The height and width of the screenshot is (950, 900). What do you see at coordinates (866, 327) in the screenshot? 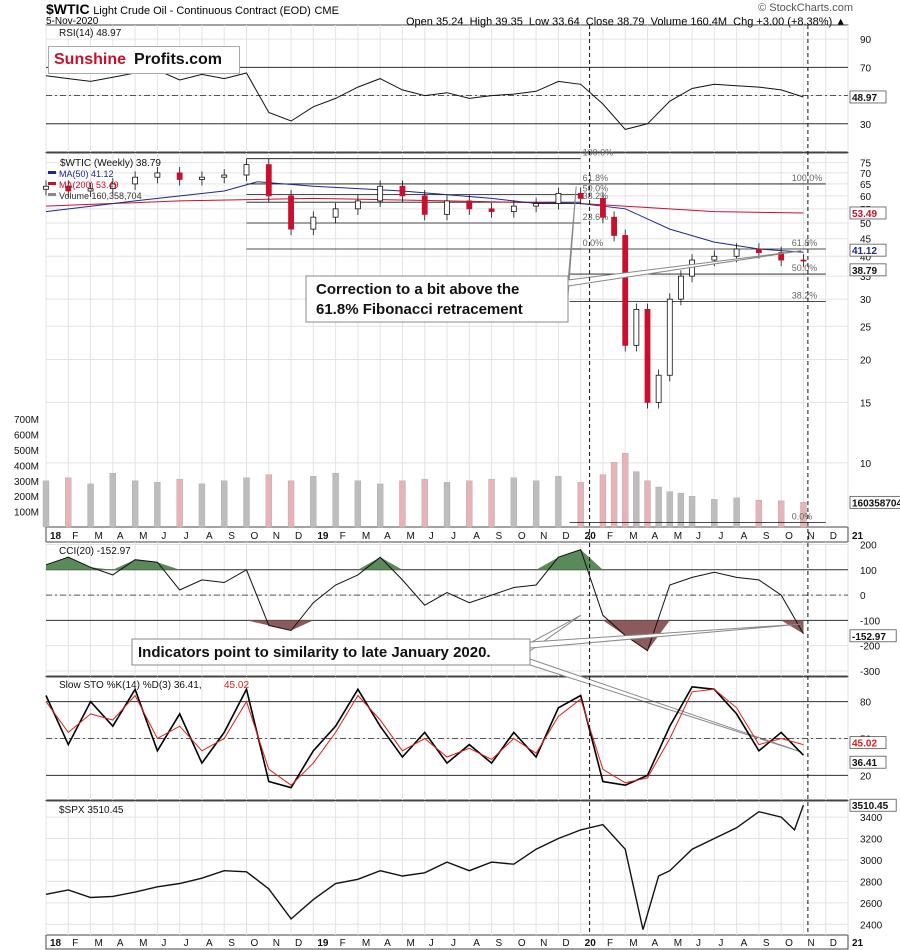
I see `y-tick-label: 25` at bounding box center [866, 327].